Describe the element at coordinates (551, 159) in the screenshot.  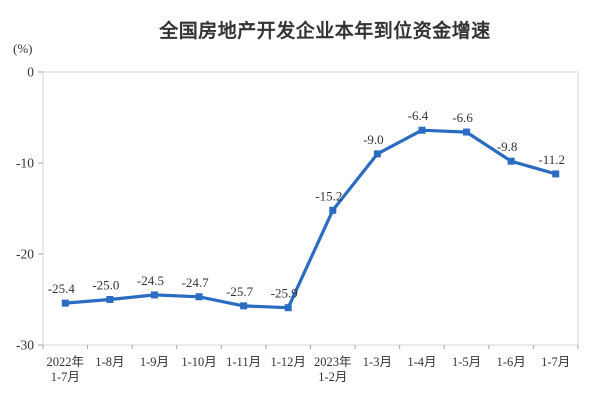
I see `data-point-label: -11.2` at that location.